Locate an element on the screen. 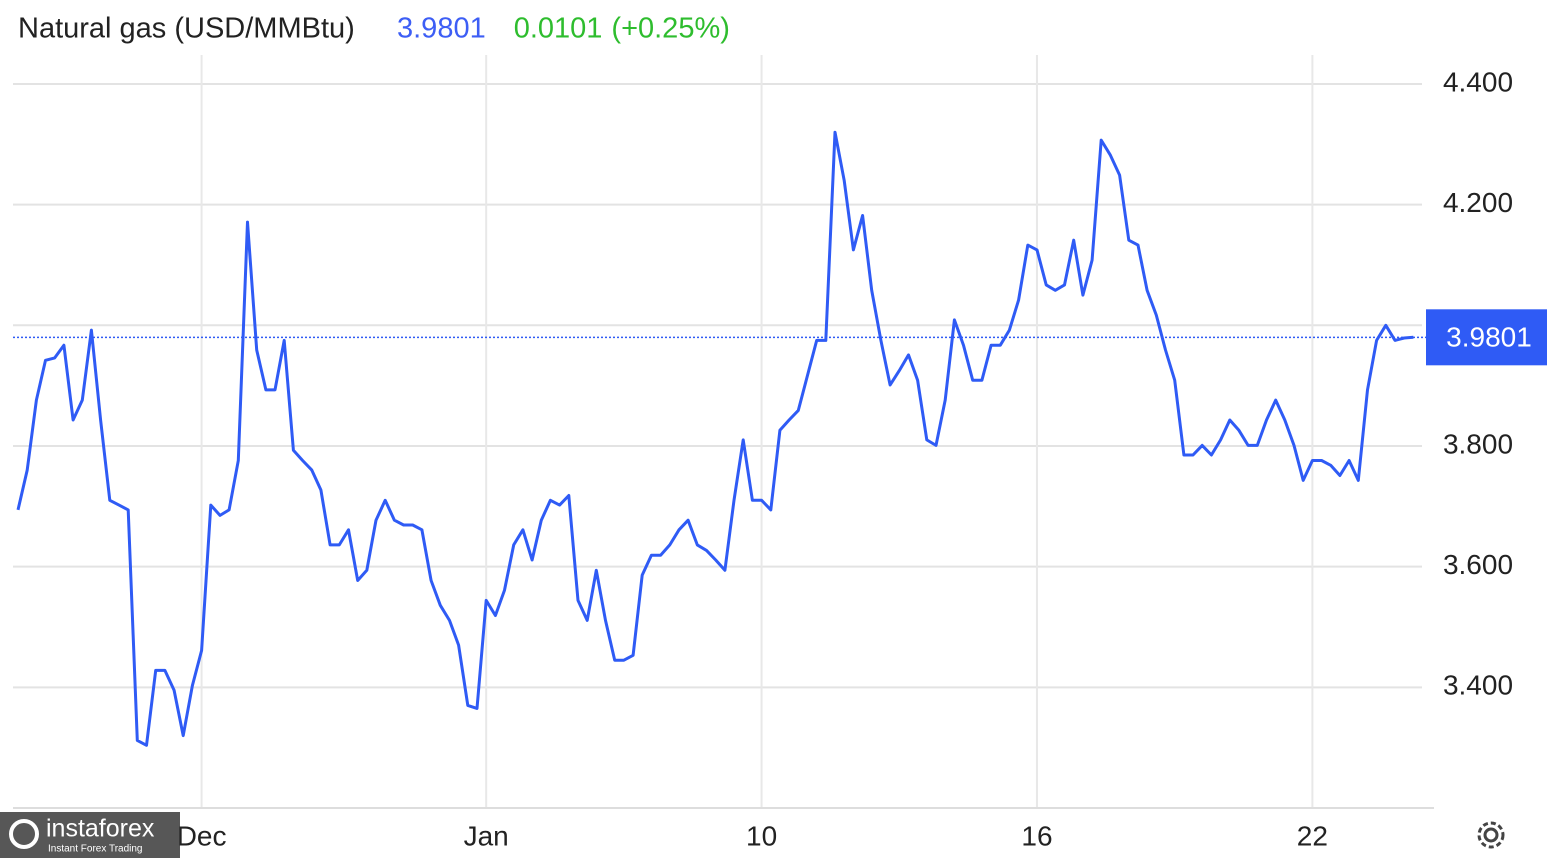  last-price-box is located at coordinates (1486, 337).